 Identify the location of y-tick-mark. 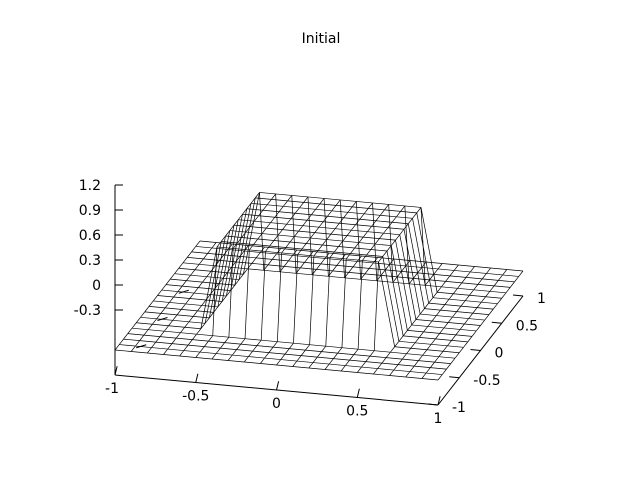
(475, 350).